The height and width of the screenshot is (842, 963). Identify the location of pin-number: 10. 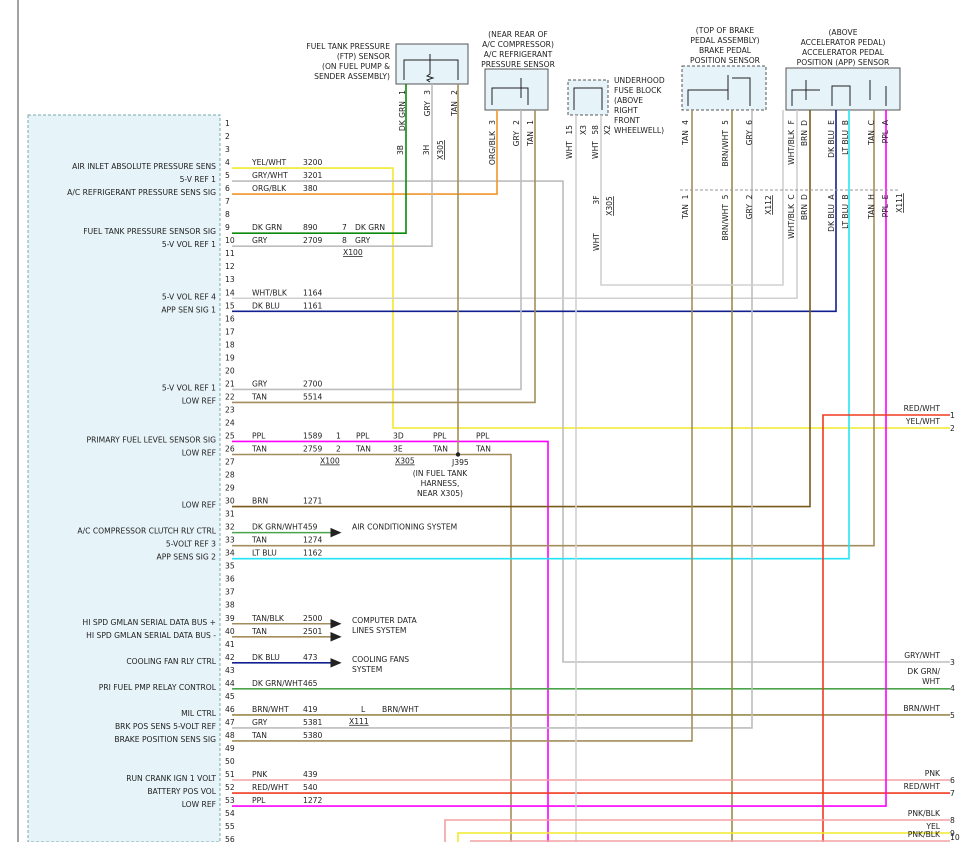
(230, 240).